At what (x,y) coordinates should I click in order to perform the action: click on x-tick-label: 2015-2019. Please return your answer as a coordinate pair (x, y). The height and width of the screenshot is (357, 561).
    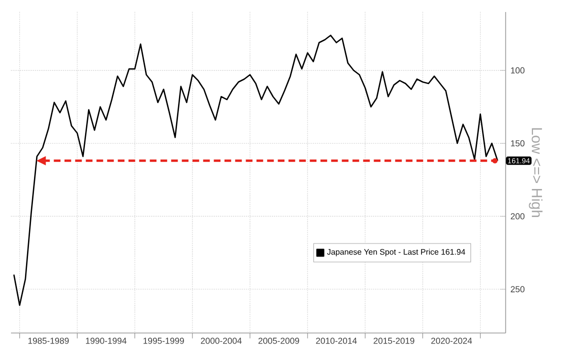
    Looking at the image, I should click on (394, 341).